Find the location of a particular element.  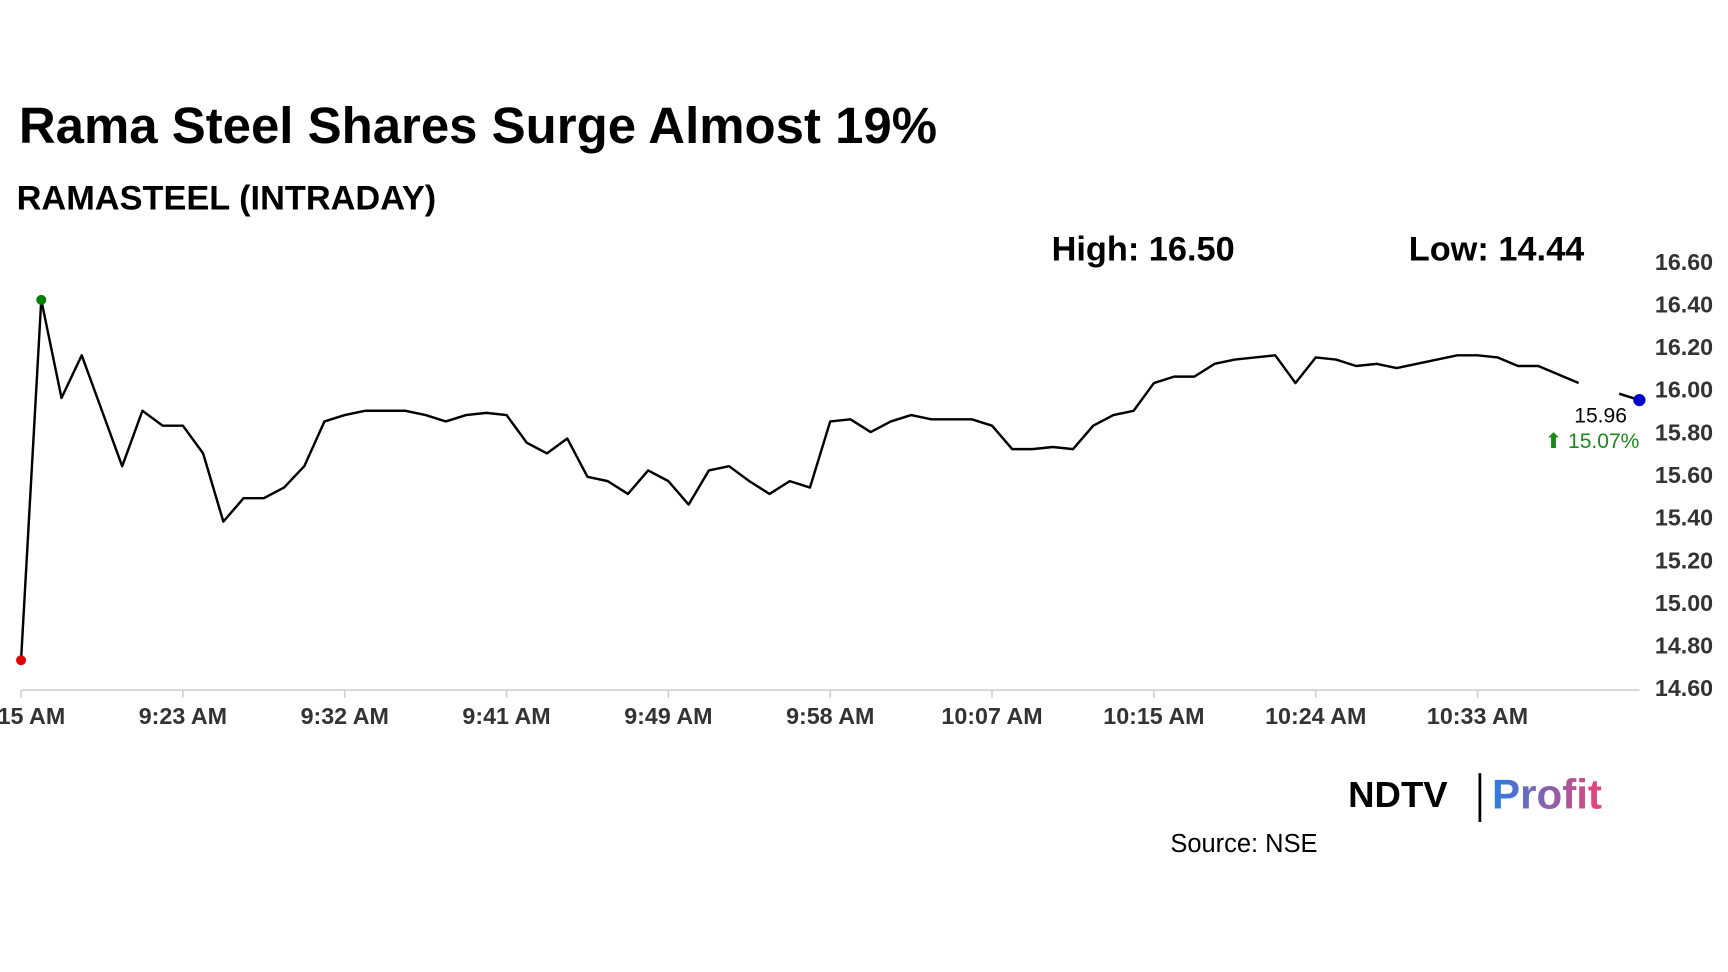

low-annotation: Low: 14.44 is located at coordinates (1497, 250).